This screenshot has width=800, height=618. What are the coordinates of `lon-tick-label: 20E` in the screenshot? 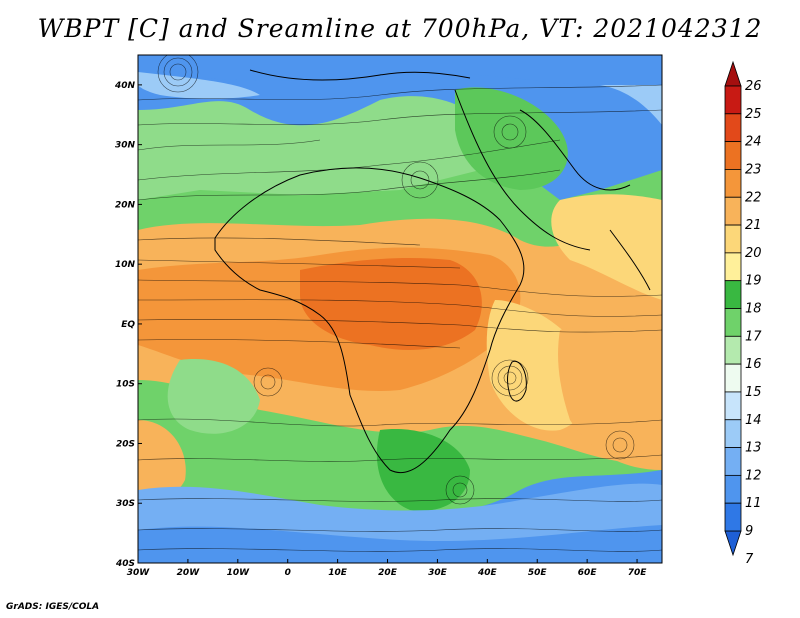 It's located at (388, 573).